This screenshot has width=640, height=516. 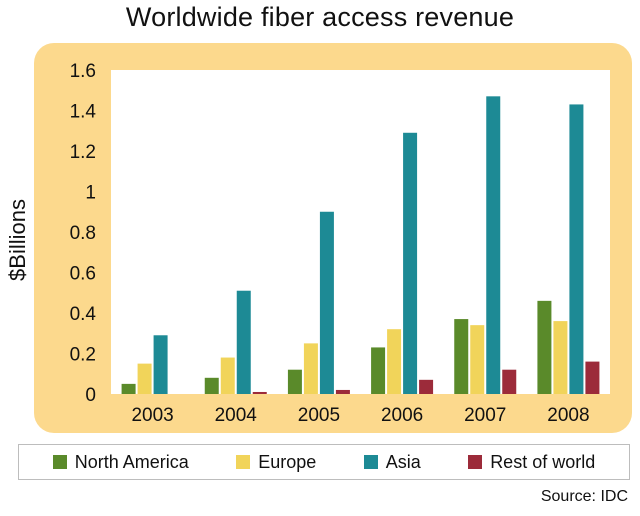 What do you see at coordinates (378, 370) in the screenshot?
I see `bar-north-america-2006` at bounding box center [378, 370].